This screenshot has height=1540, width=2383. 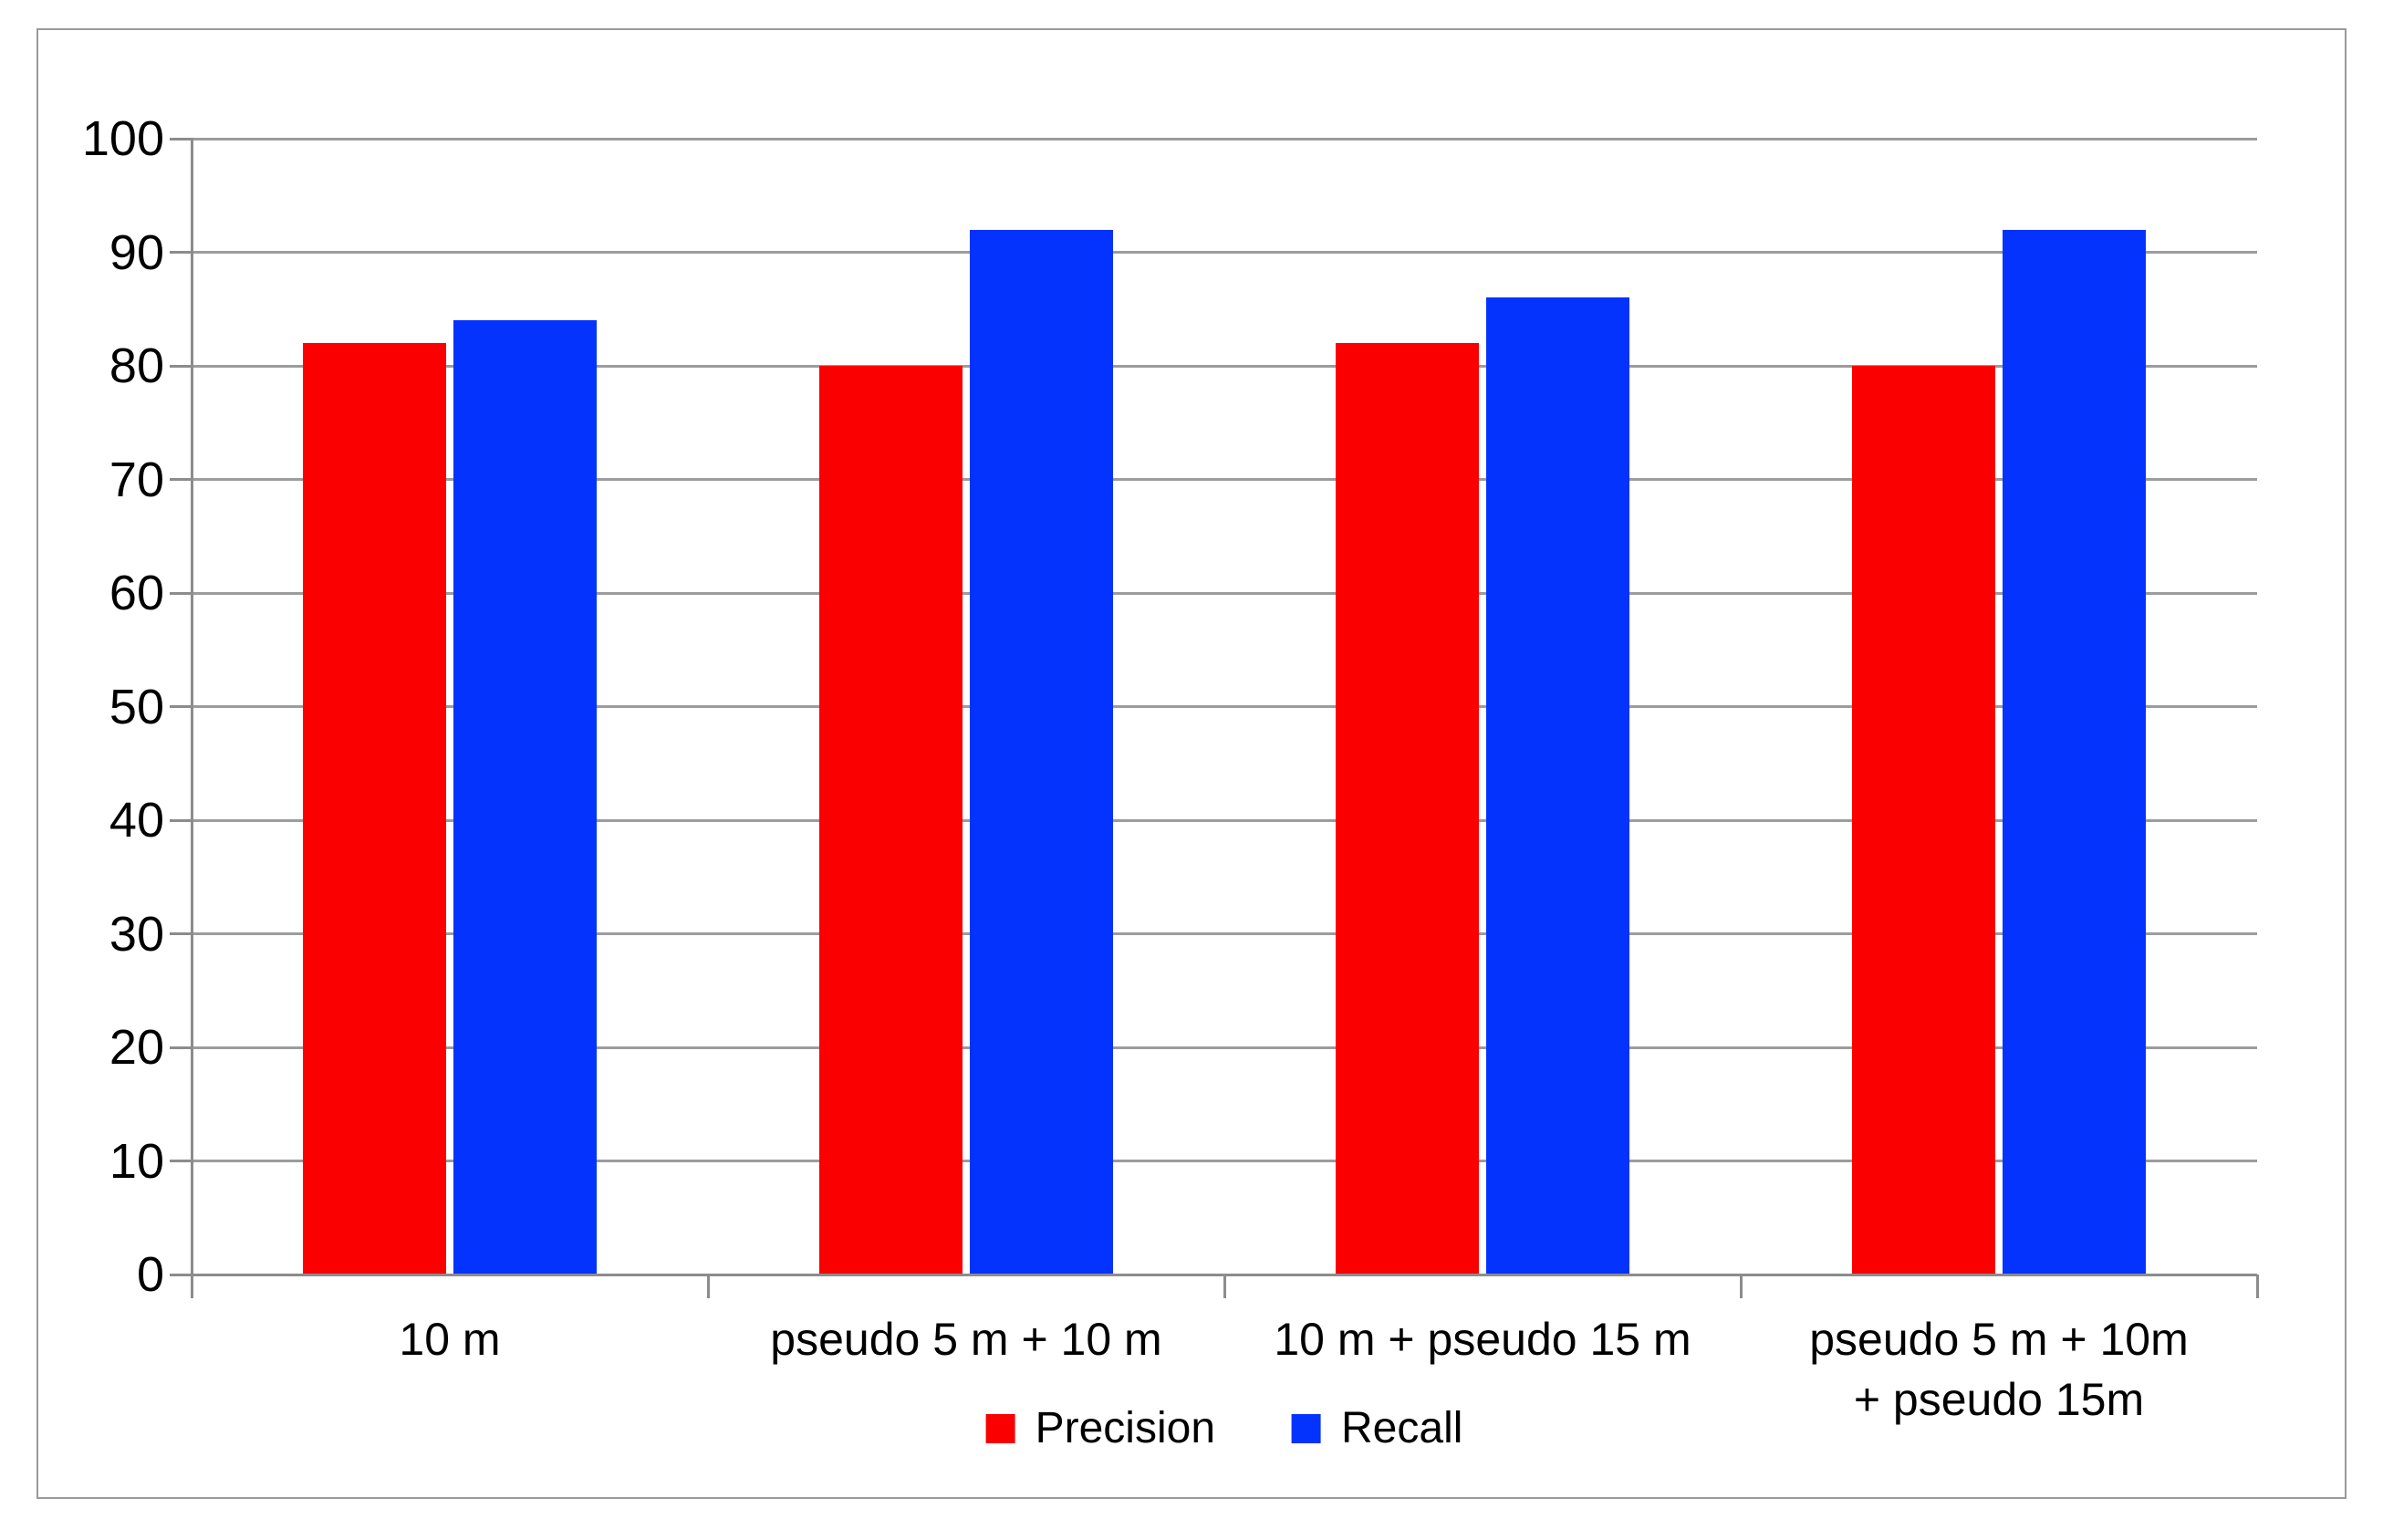 I want to click on y-tick-label-100: 100, so click(x=122, y=138).